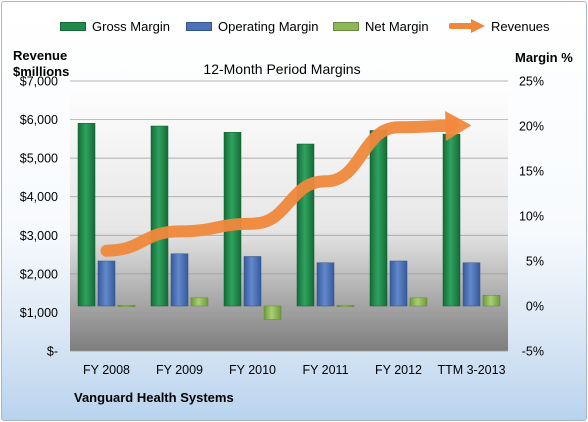 This screenshot has width=588, height=422. What do you see at coordinates (179, 370) in the screenshot?
I see `x-tick-label: FY 2009` at bounding box center [179, 370].